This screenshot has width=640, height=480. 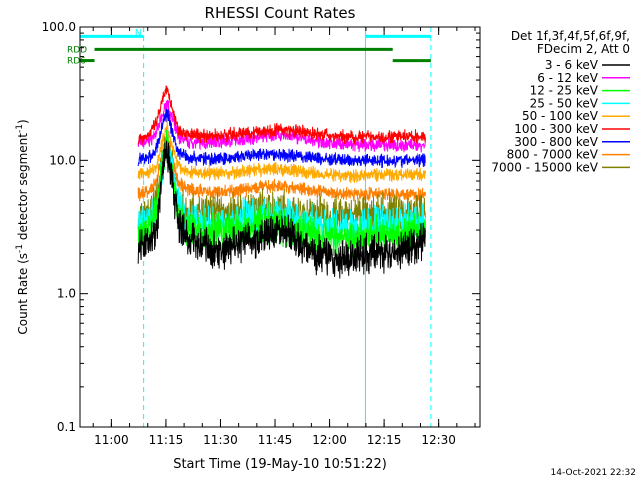 I want to click on x-tick-label: 11:15, so click(x=166, y=440).